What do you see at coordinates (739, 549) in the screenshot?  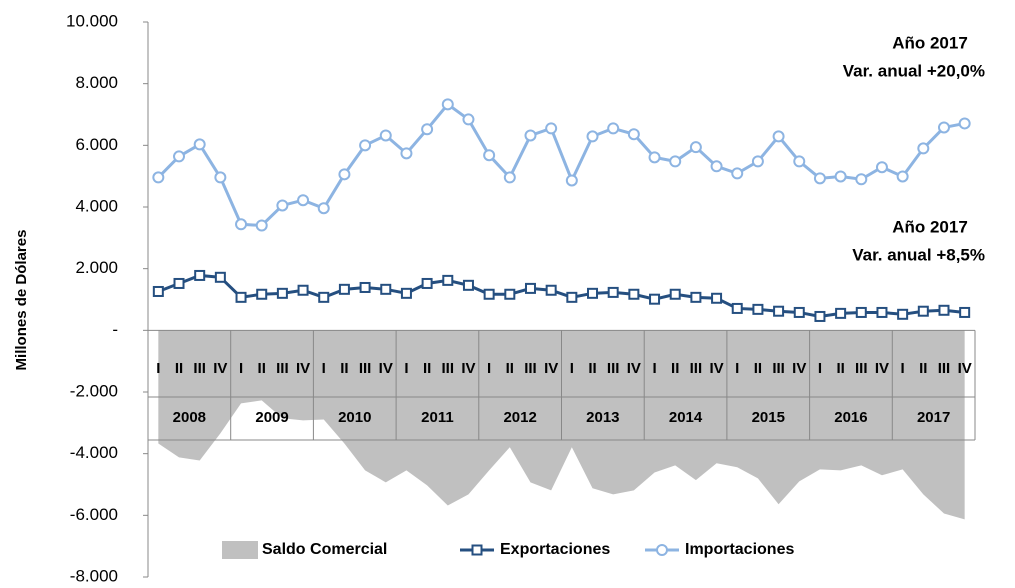 I see `legend-label: Importaciones` at bounding box center [739, 549].